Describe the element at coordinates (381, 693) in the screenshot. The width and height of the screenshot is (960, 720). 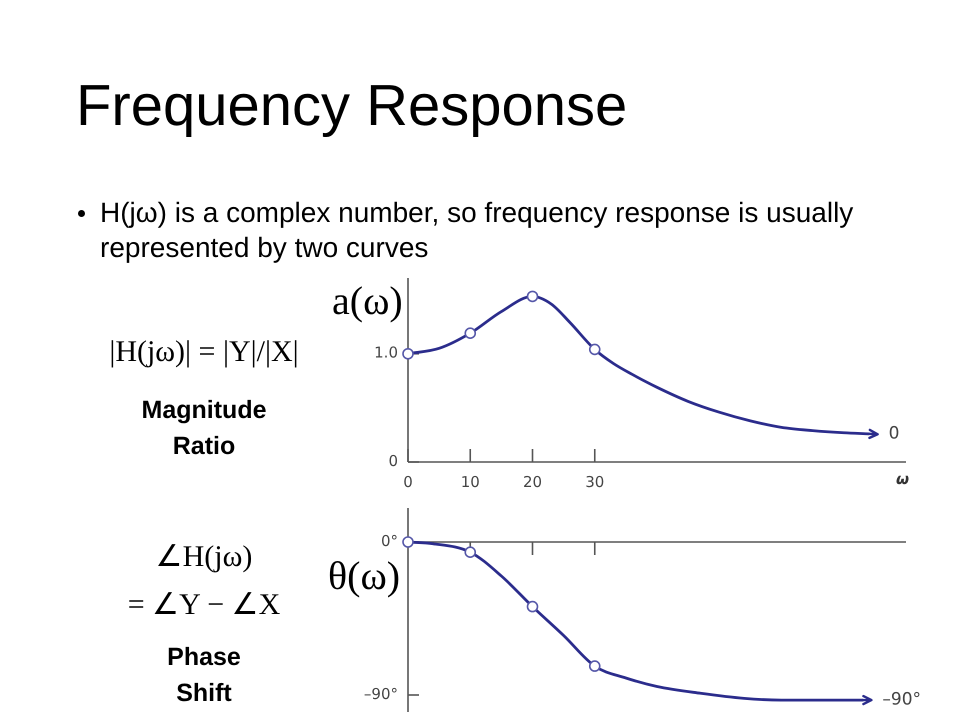
I see `y-tick-label: –90°` at that location.